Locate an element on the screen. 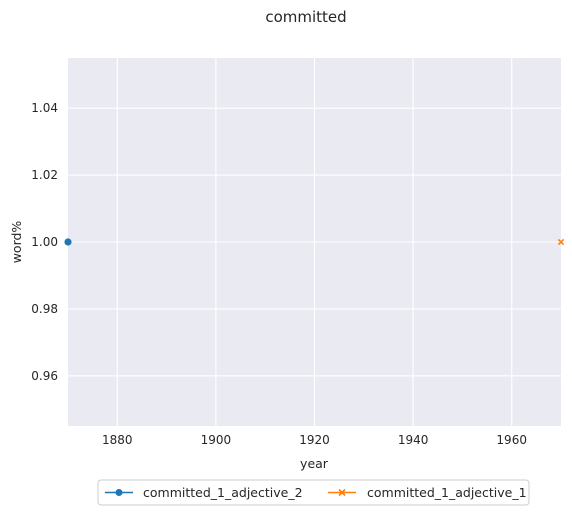 This screenshot has height=515, width=572. chart-title: committed is located at coordinates (305, 17).